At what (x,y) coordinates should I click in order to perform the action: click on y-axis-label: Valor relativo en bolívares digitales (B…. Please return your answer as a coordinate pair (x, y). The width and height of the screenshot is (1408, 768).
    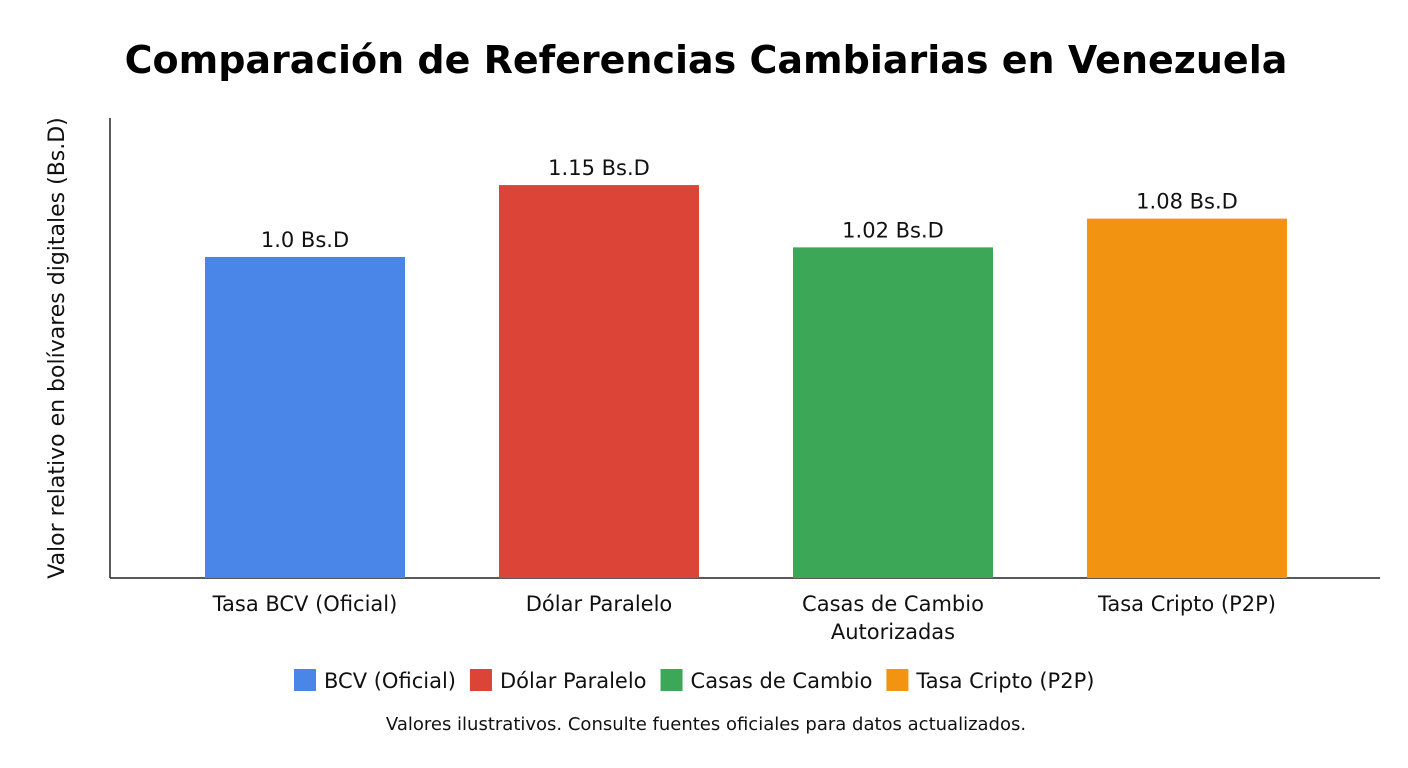
    Looking at the image, I should click on (57, 348).